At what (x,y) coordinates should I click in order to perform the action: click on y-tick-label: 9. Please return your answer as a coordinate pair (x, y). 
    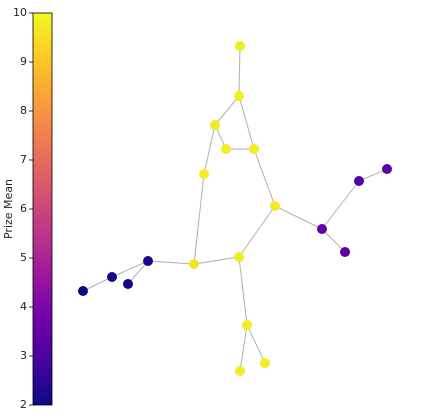
    Looking at the image, I should click on (23, 61).